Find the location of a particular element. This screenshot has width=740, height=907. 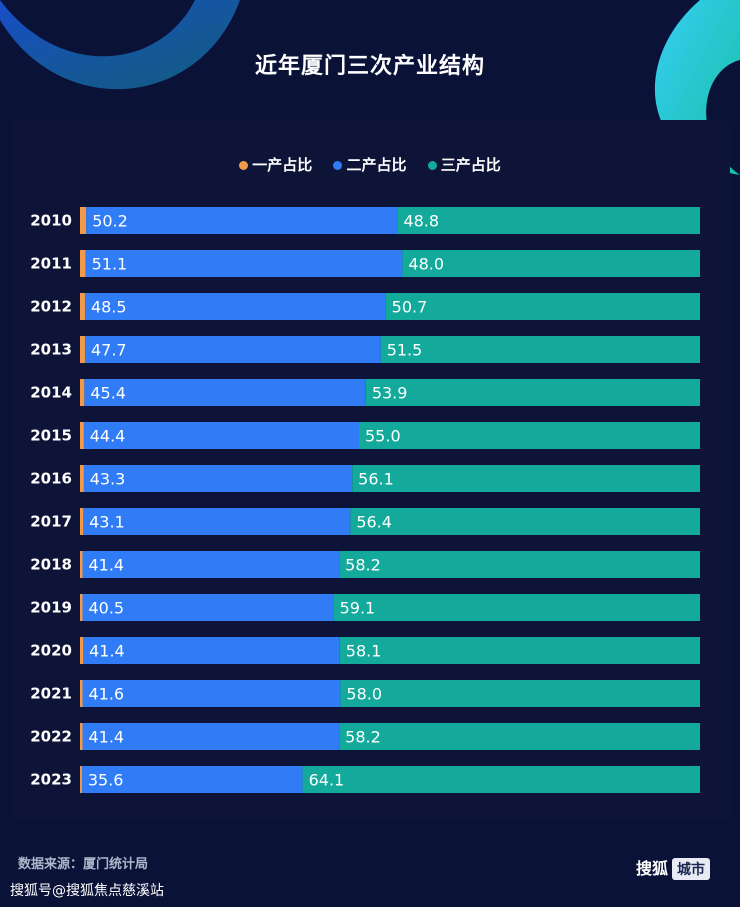

legend-item-primary: 一产占比 is located at coordinates (275, 164).